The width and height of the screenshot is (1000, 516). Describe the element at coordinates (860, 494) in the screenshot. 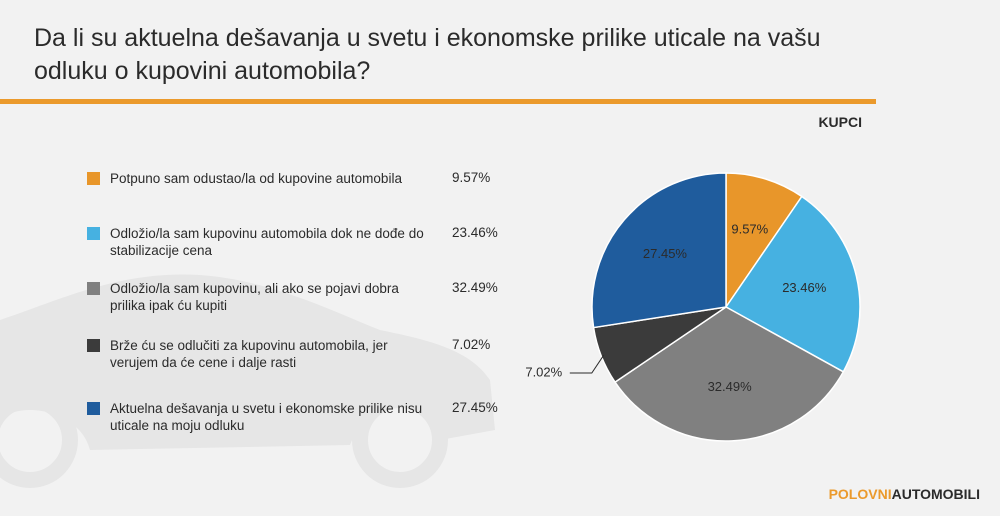

I see `logo-text: POLOVNI` at that location.